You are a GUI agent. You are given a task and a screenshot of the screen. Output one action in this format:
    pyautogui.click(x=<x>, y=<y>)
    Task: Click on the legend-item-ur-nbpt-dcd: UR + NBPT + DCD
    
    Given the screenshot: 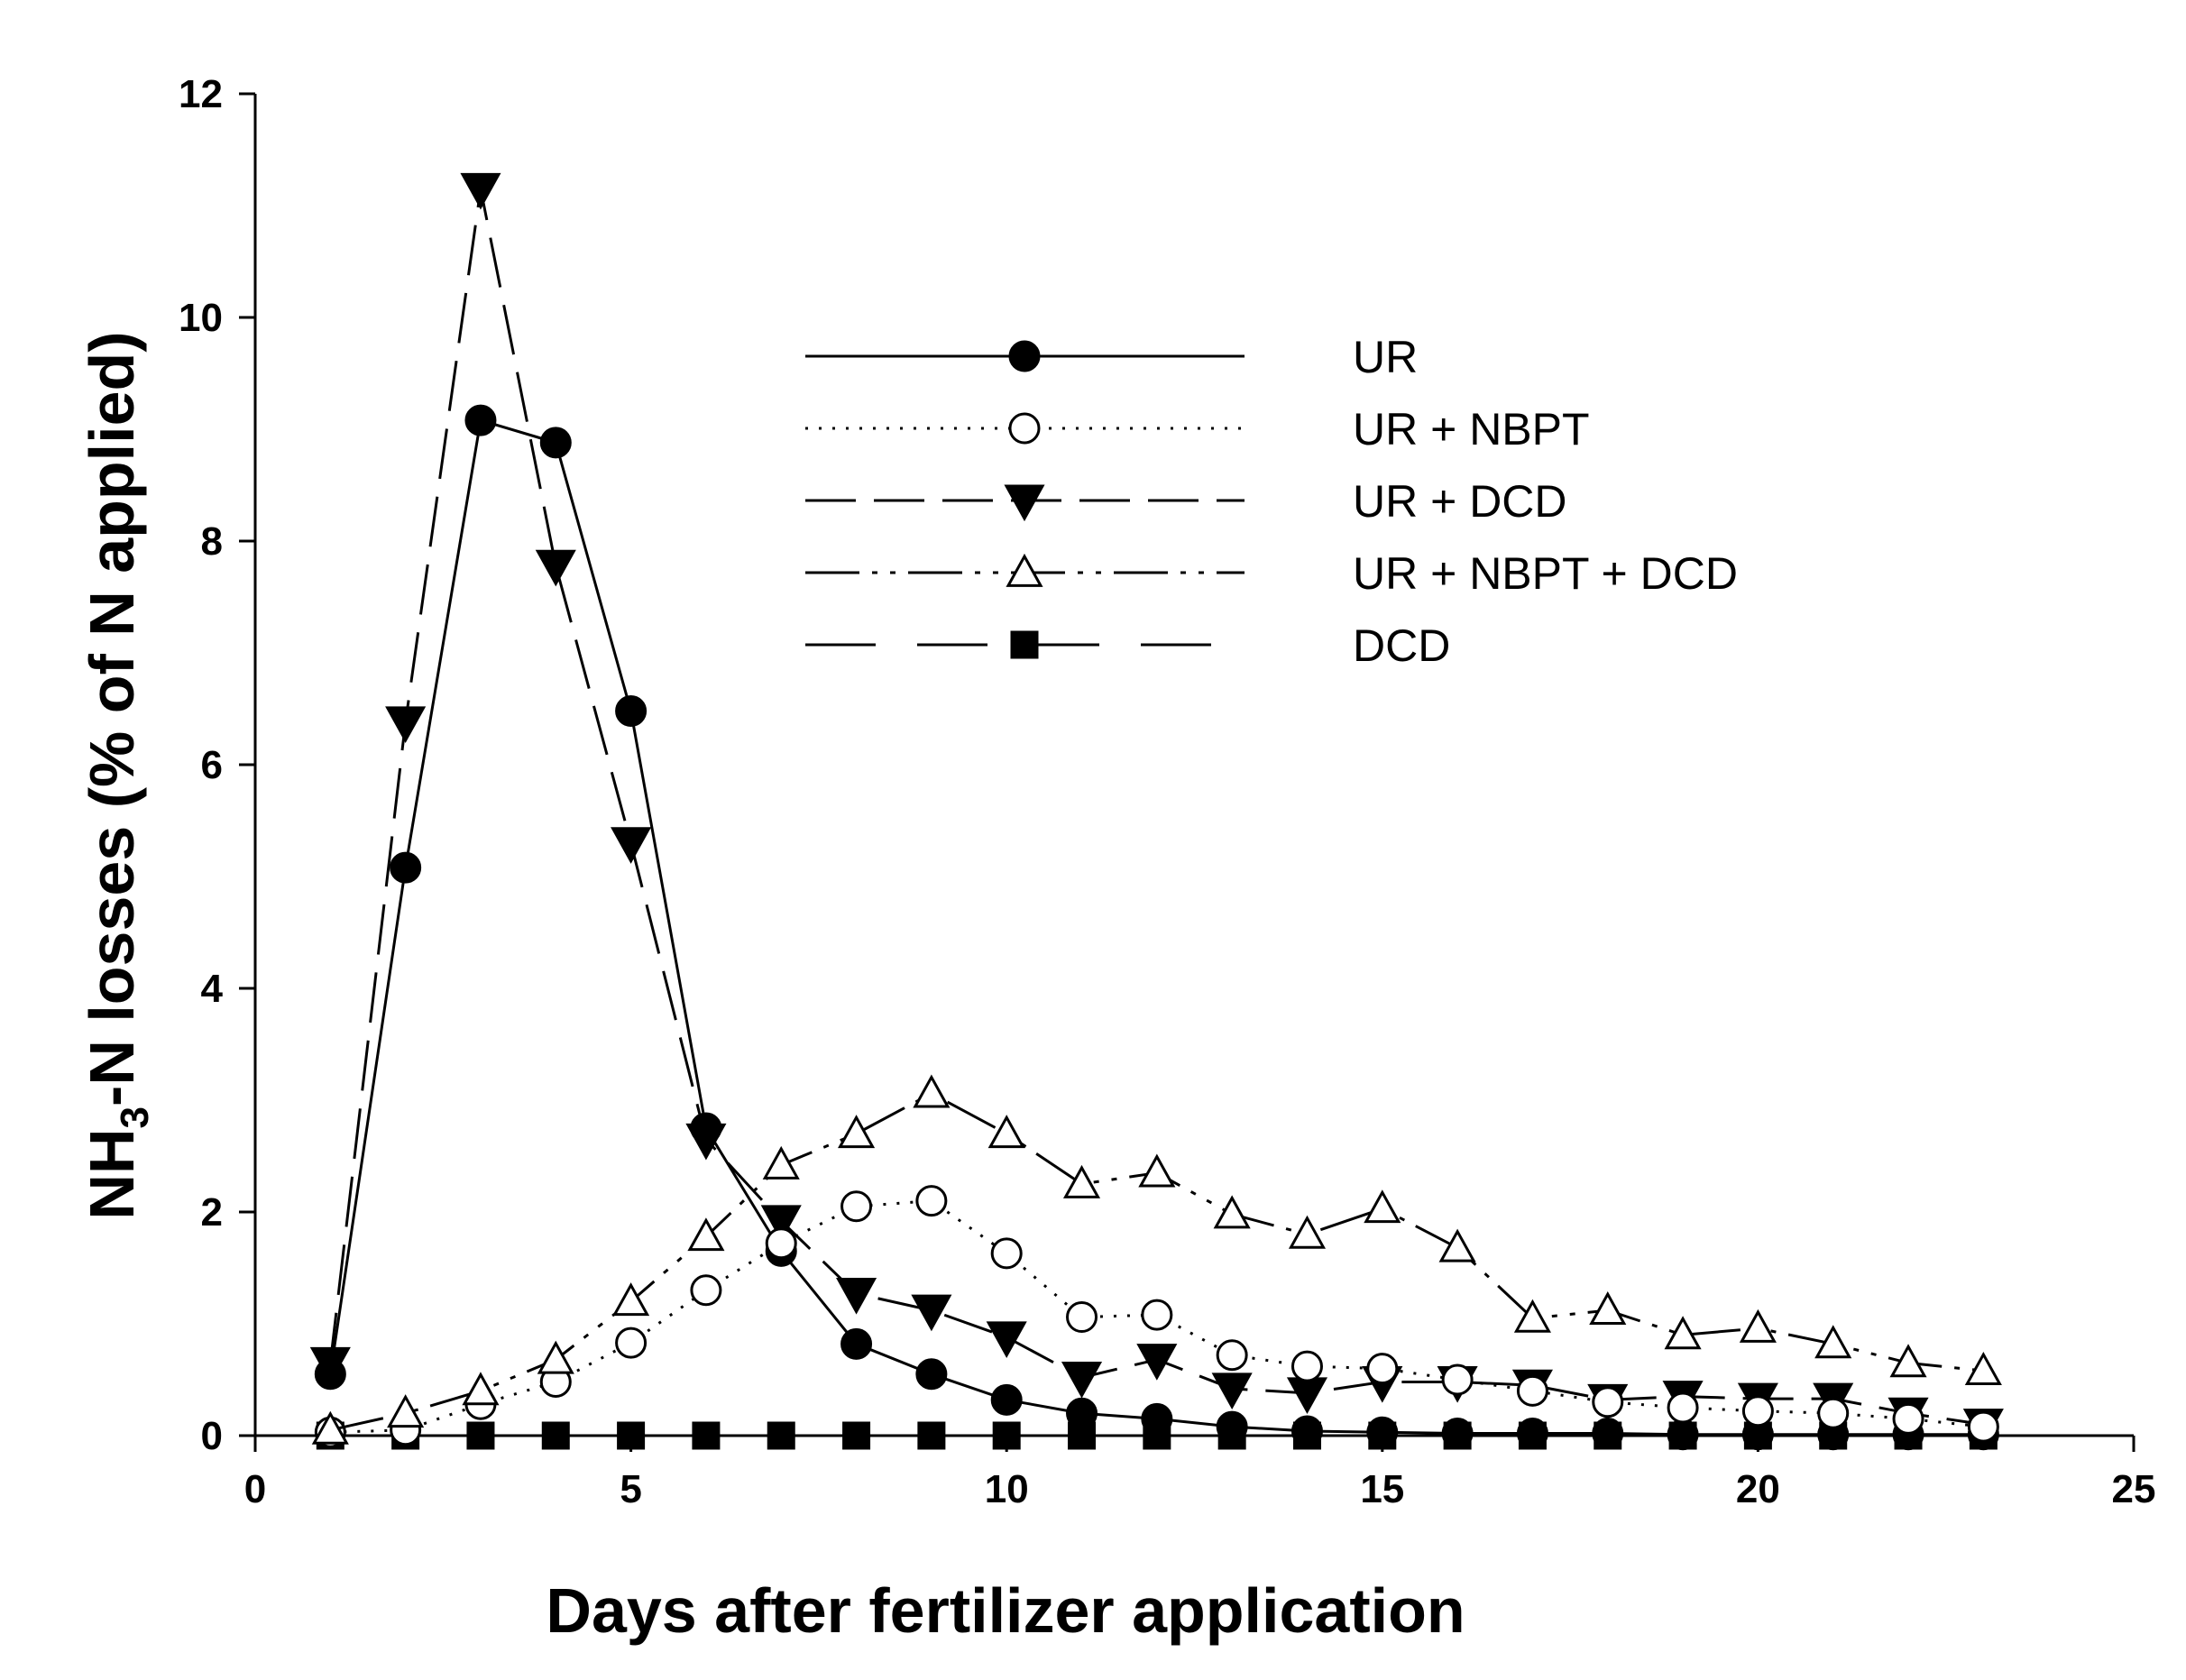 What is the action you would take?
    pyautogui.click(x=1271, y=574)
    